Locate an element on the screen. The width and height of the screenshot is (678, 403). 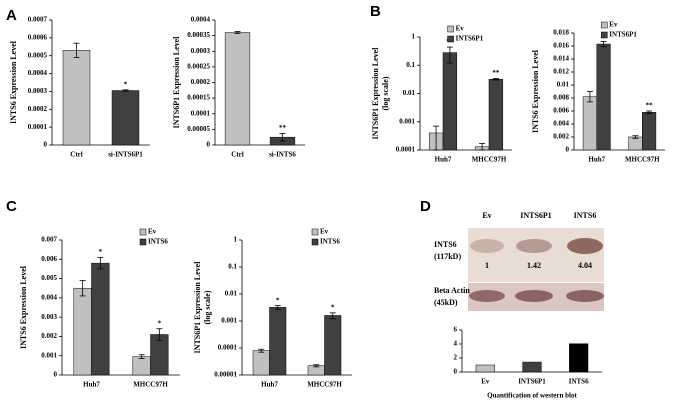
y-tick-label: 0.016 is located at coordinates (561, 46).